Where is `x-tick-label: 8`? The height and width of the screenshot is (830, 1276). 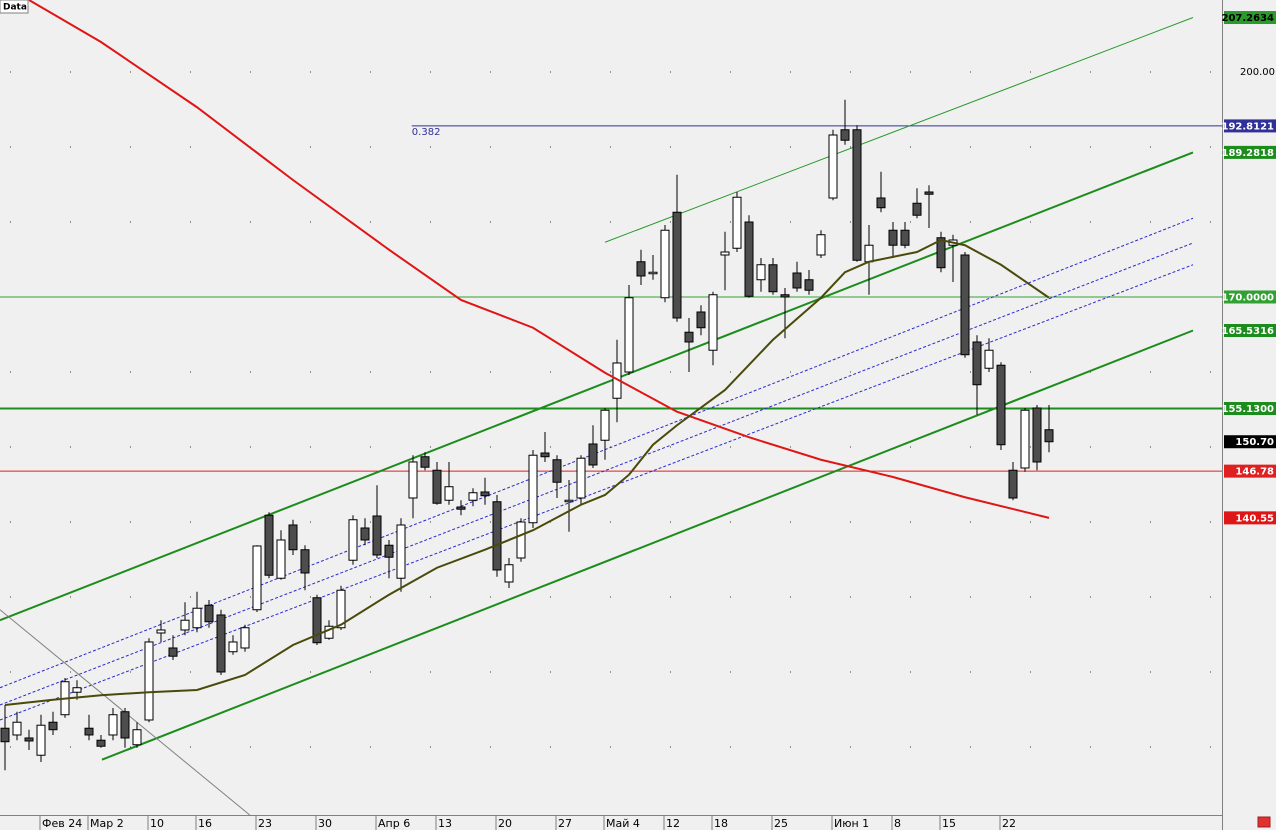 x-tick-label: 8 is located at coordinates (897, 823).